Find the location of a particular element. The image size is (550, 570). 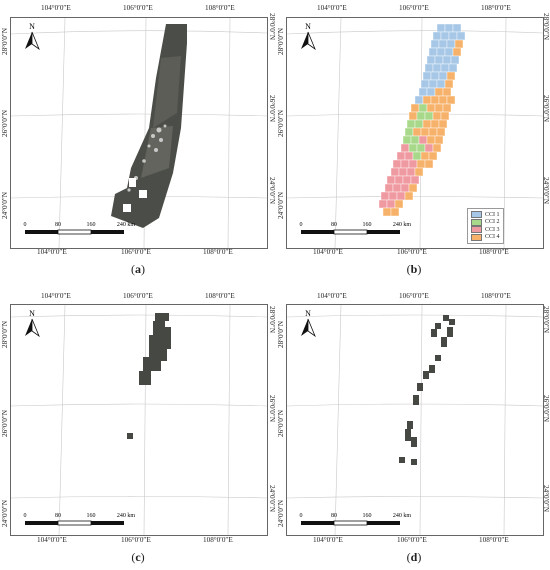

caption-a: (a) is located at coordinates (138, 269).